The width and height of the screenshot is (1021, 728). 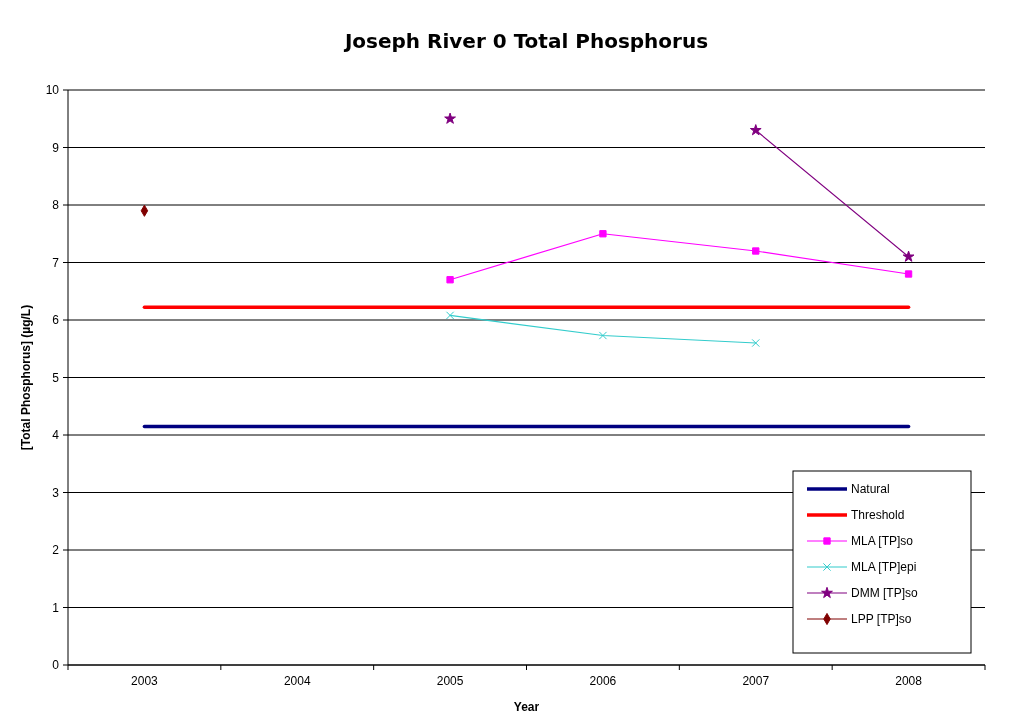 I want to click on y-tick-label: 1, so click(x=56, y=607).